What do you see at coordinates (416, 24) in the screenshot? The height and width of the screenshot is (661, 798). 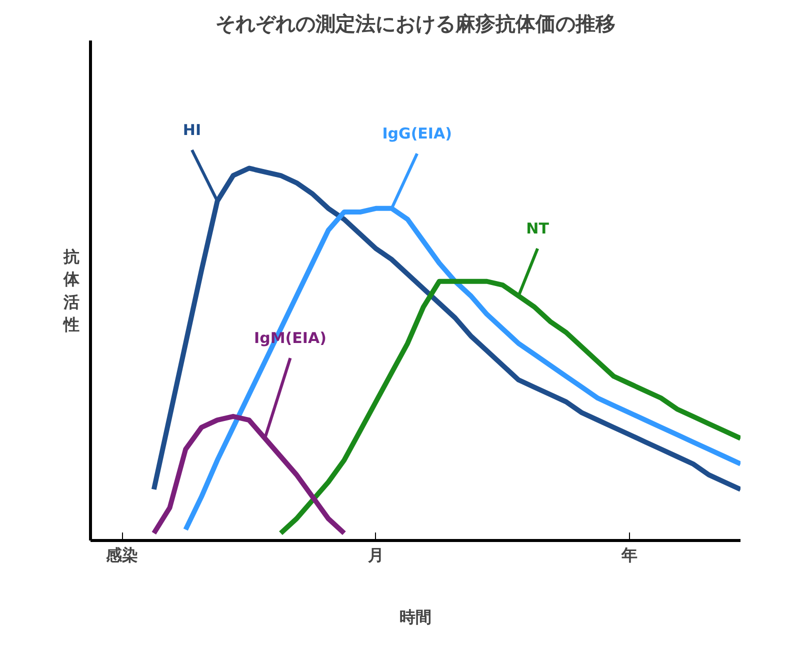 I see `chart-title: それぞれの測定法における麻疹抗体価の推移` at bounding box center [416, 24].